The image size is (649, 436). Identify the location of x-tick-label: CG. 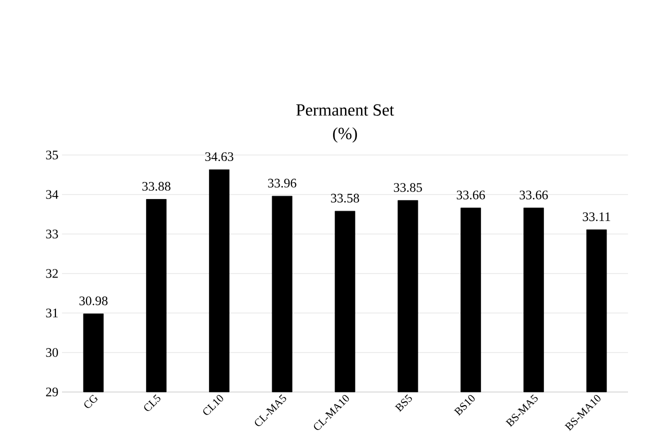
(91, 401).